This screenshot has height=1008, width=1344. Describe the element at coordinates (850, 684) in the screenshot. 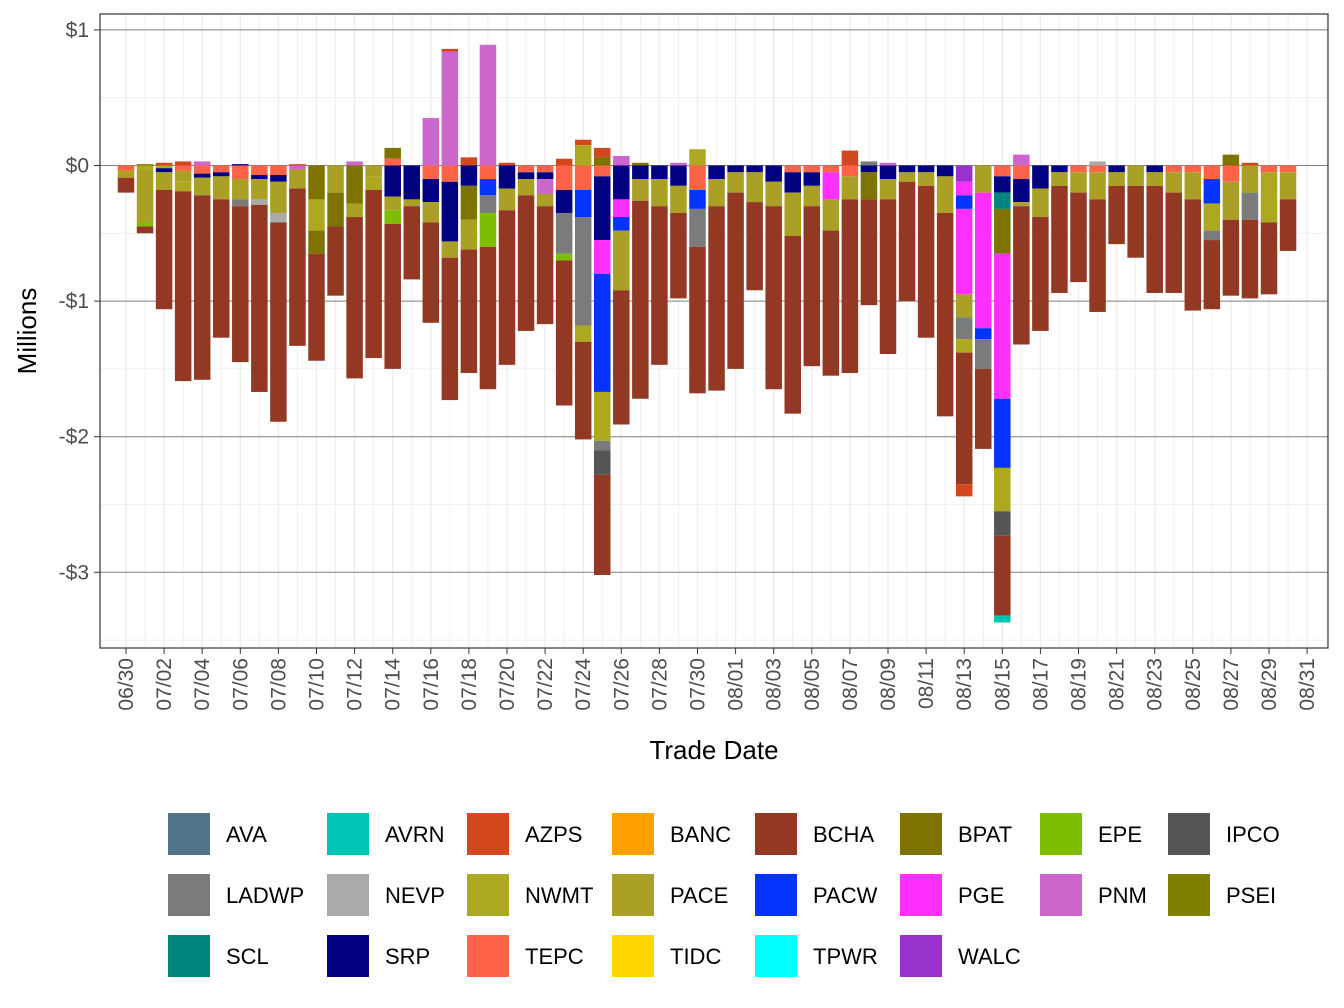

I see `x-tick-label: 08/07` at that location.